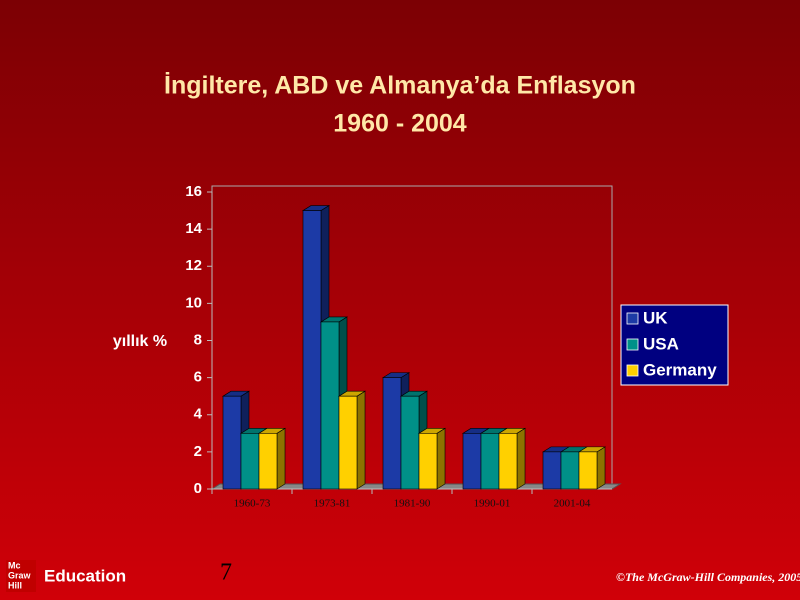  I want to click on logo-text: Mc, so click(14, 565).